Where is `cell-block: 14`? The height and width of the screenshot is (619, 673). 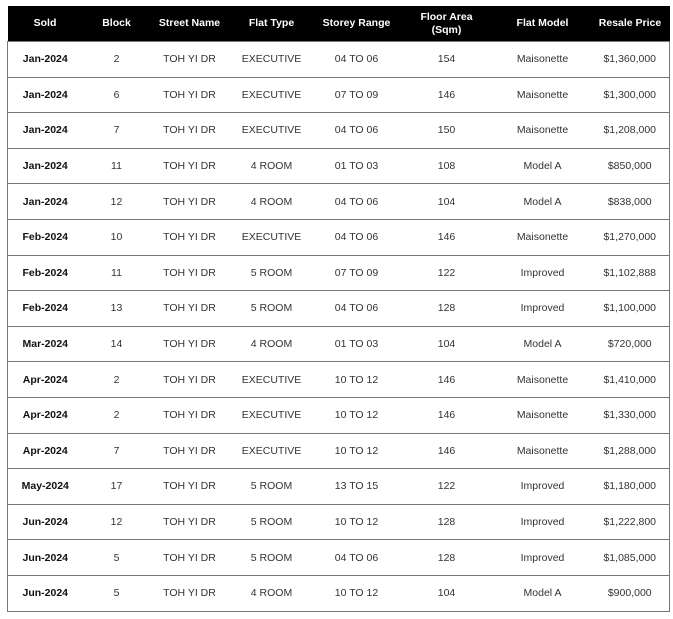 cell-block: 14 is located at coordinates (116, 343).